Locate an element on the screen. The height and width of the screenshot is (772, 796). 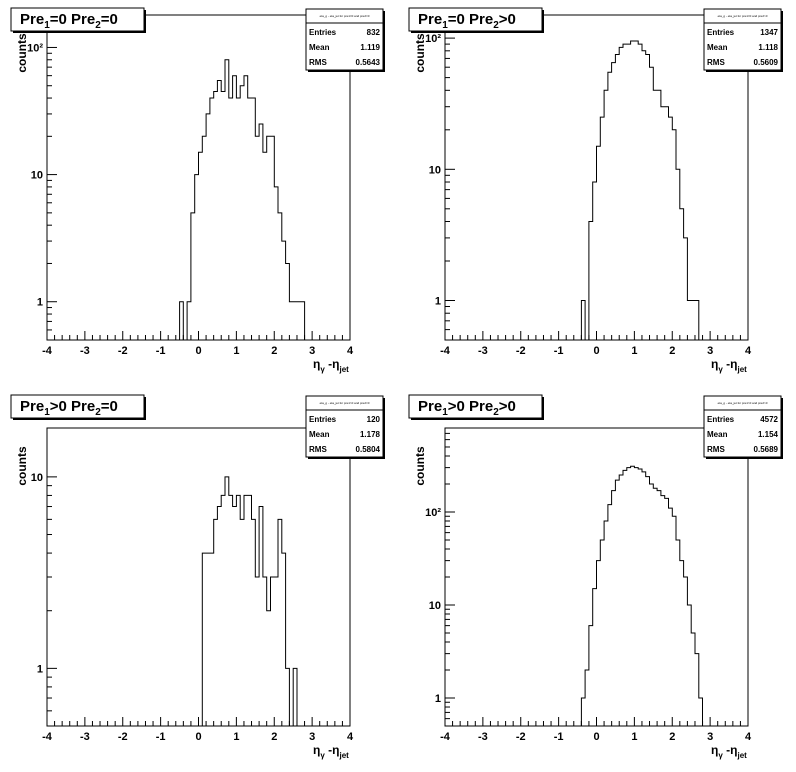
plot-frame is located at coordinates (198, 577).